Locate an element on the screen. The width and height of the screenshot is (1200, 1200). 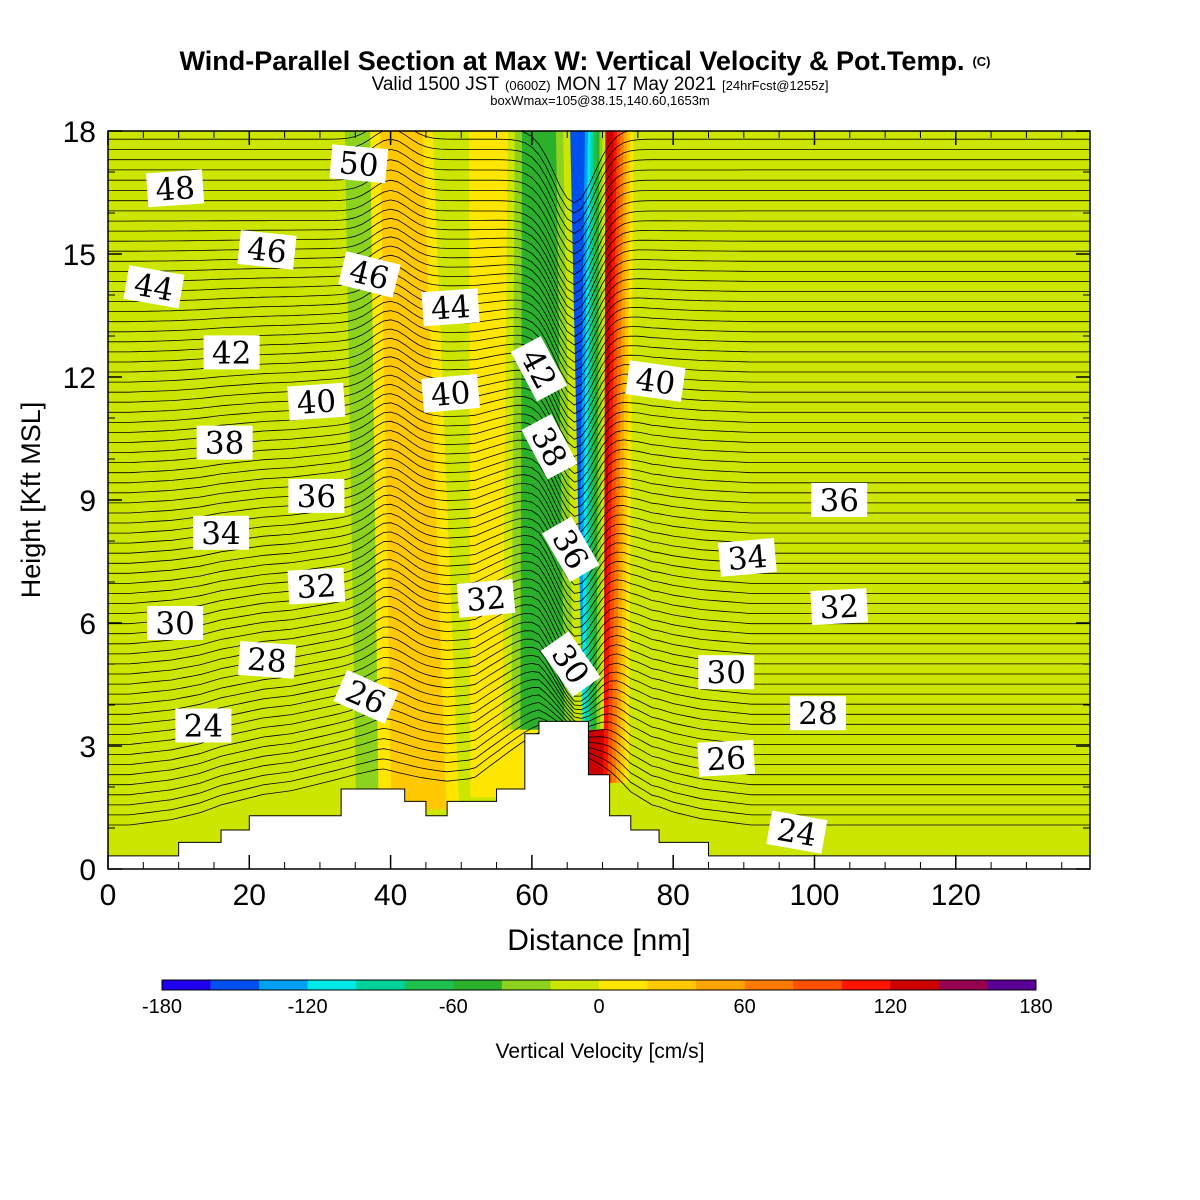
isentrope-label-text: 42 is located at coordinates (231, 353).